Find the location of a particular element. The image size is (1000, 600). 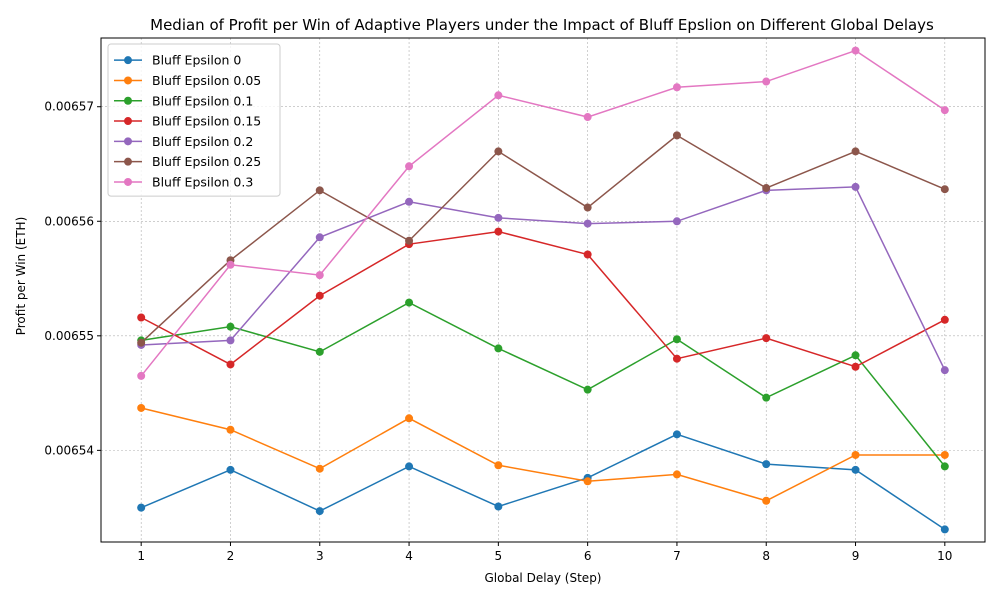

legend-item: Bluff Epsilon 0.2 is located at coordinates (183, 141).